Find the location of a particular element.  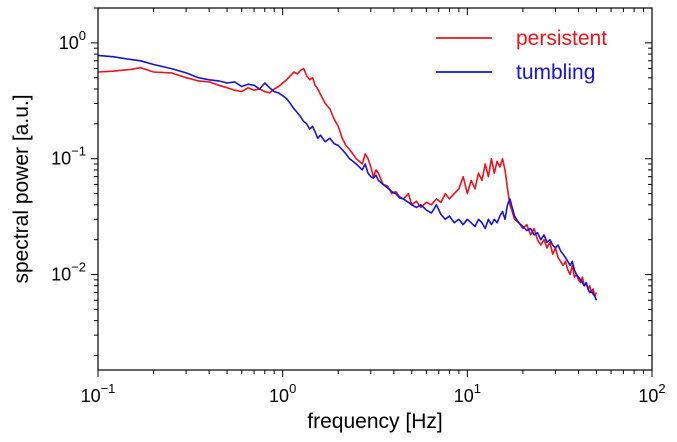

x-tick-label: 10⁻¹ is located at coordinates (98, 393).